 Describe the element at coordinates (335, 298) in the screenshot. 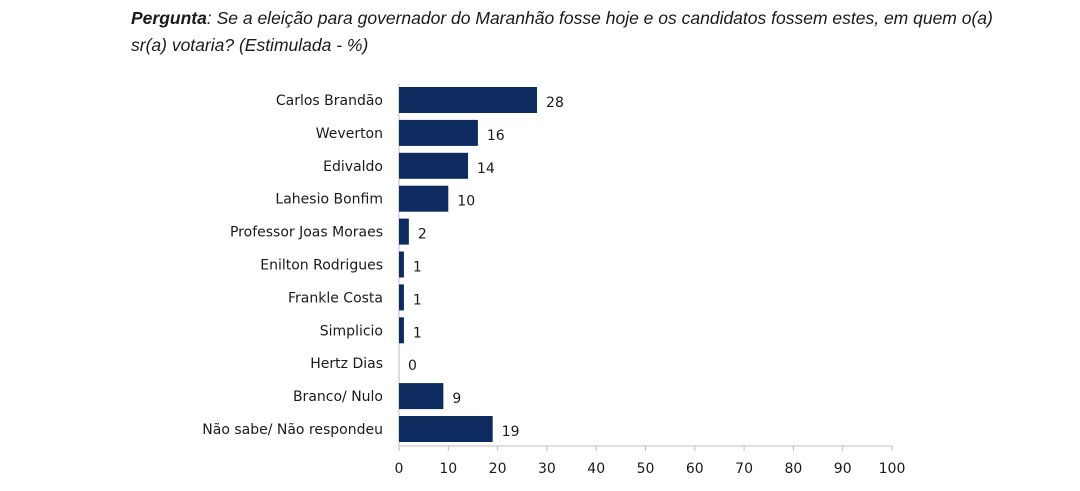

I see `category-label: Frankle Costa` at that location.